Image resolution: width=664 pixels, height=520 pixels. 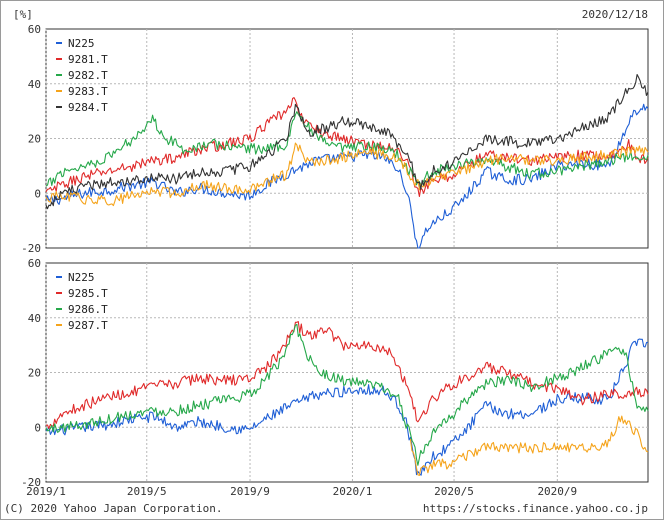 What do you see at coordinates (535, 508) in the screenshot?
I see `source-url-link: https://stocks.finance.yahoo.co.jp` at bounding box center [535, 508].